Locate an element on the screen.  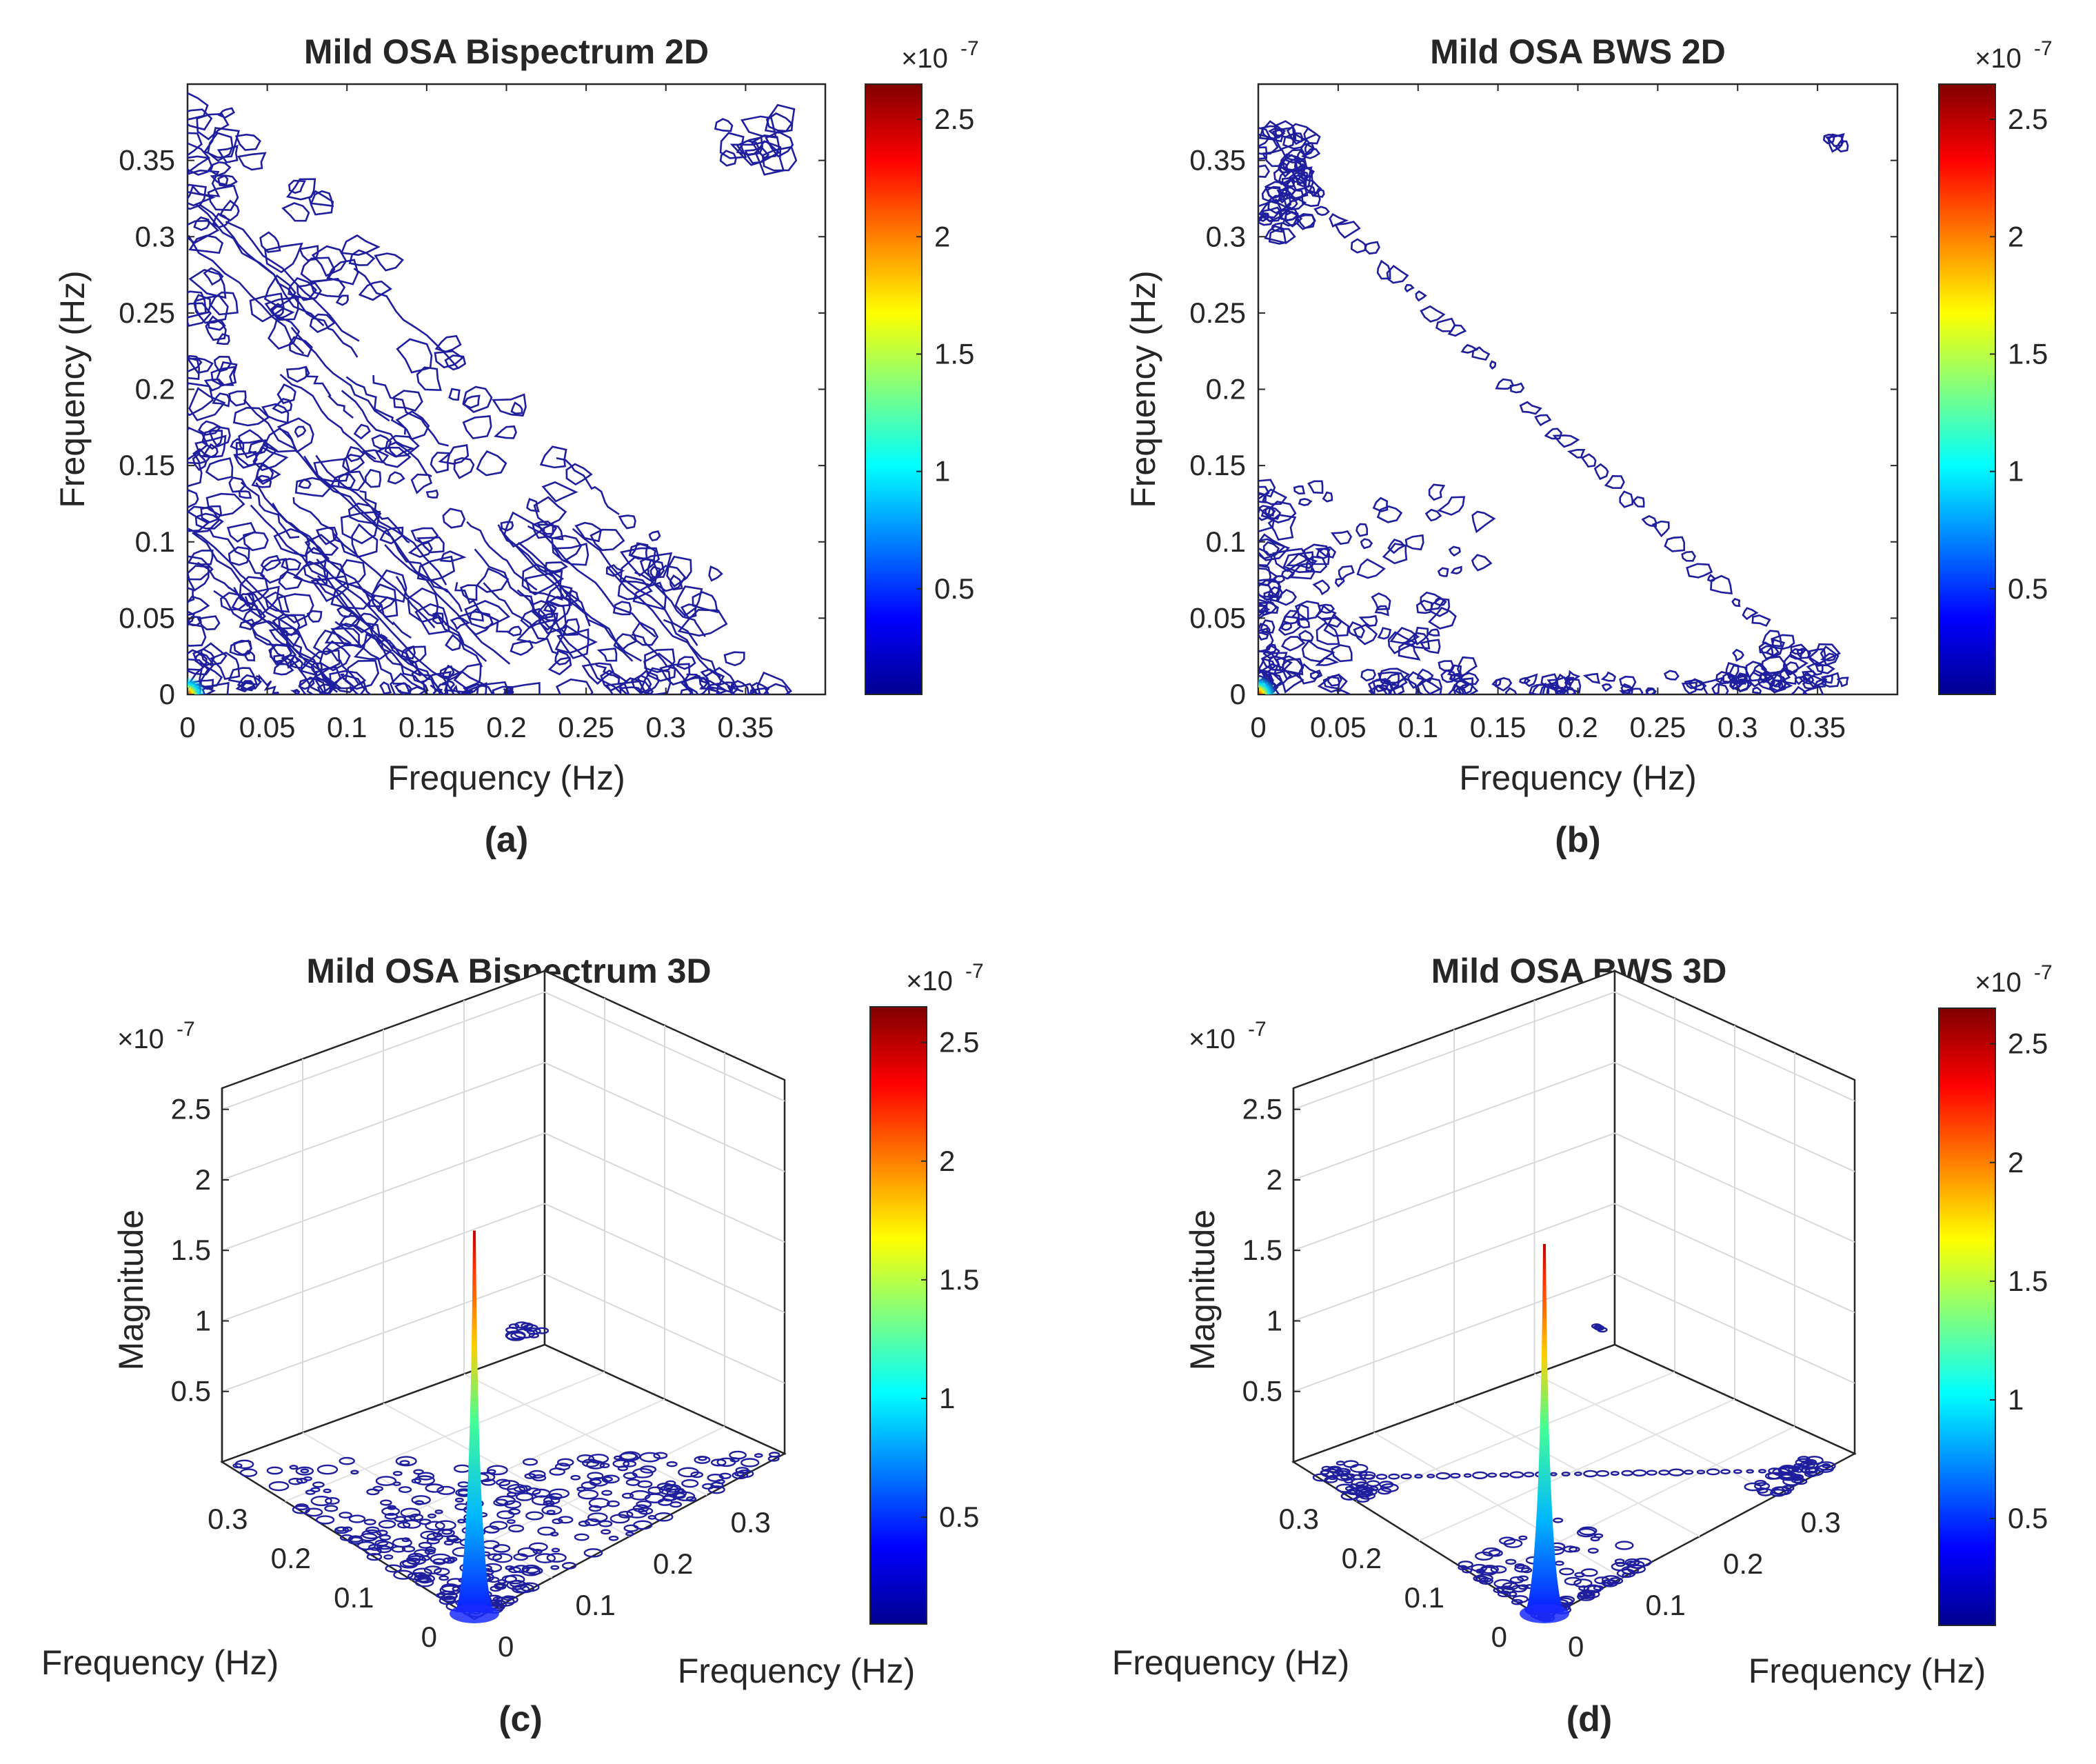
colorbar-exponent: ×10 -7 is located at coordinates (945, 978).